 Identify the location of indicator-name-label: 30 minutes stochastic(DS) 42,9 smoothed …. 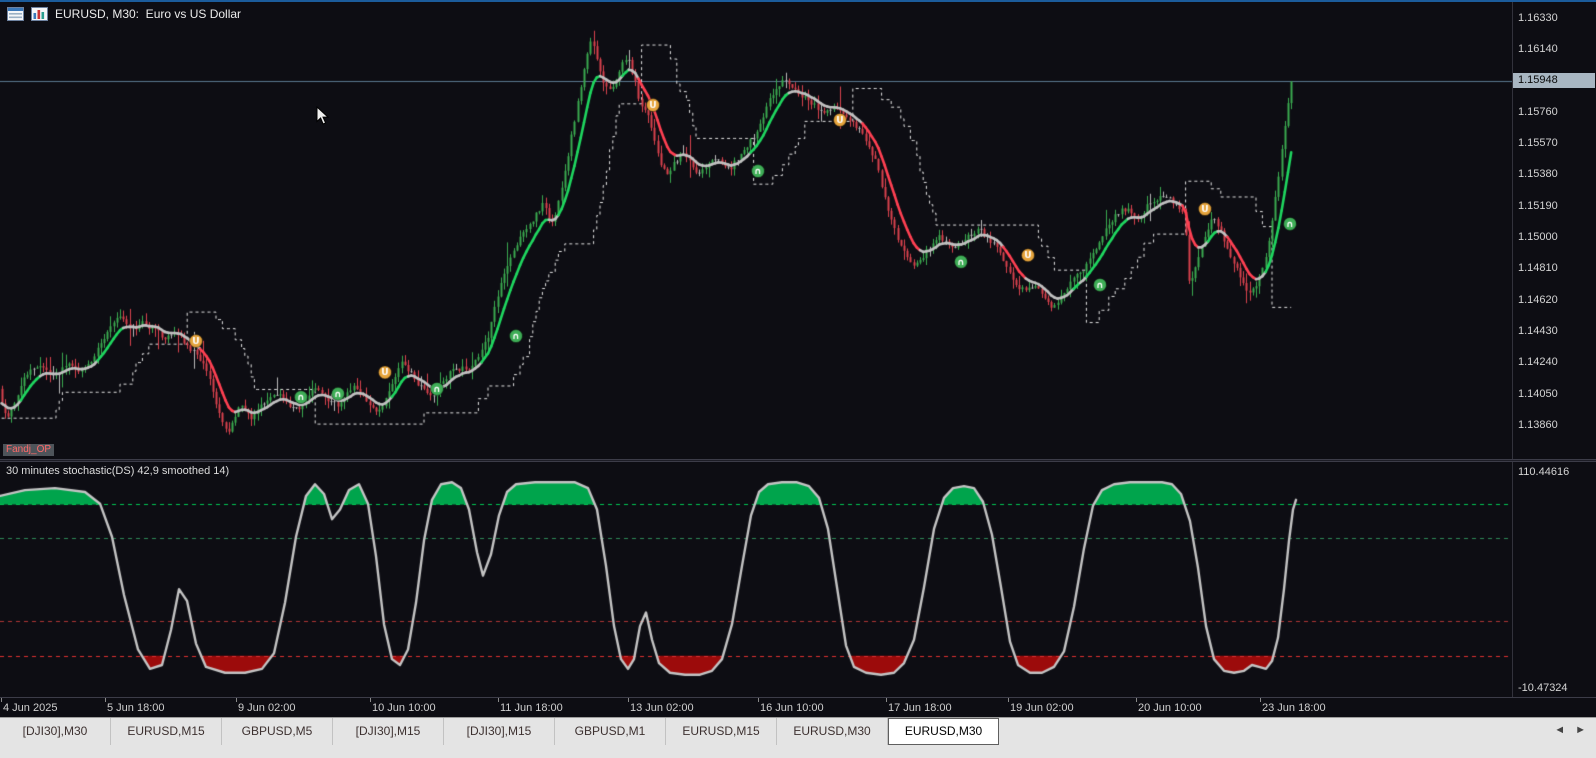
(118, 471).